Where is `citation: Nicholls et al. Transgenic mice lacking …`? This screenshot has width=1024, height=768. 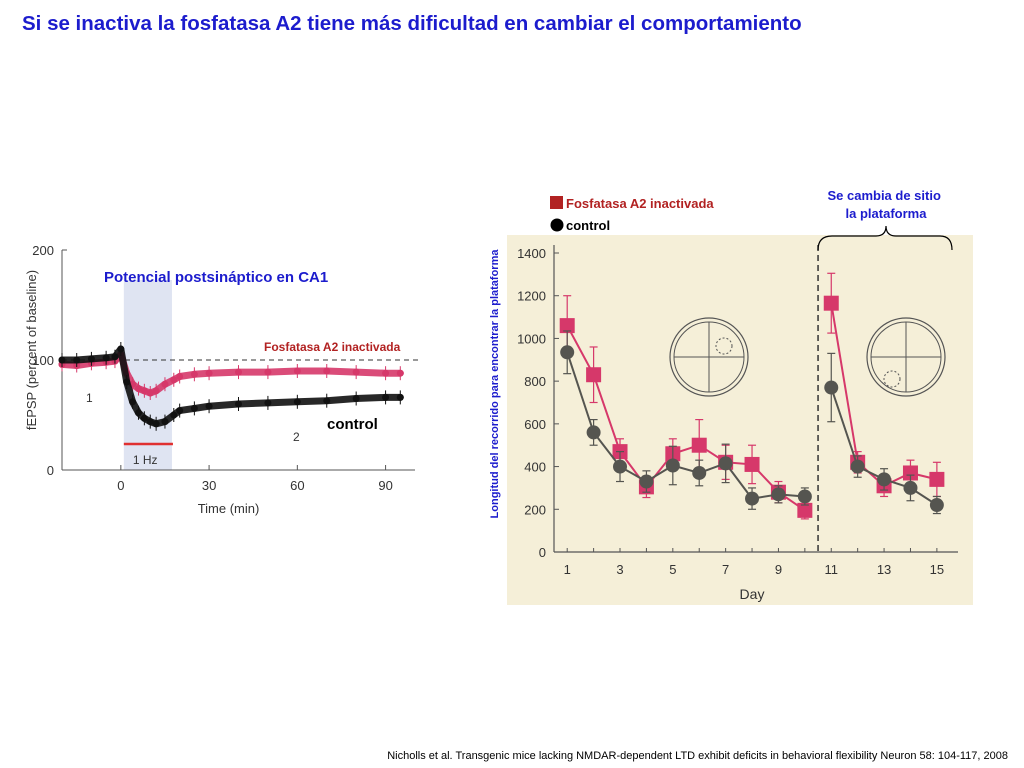 citation: Nicholls et al. Transgenic mice lacking … is located at coordinates (697, 756).